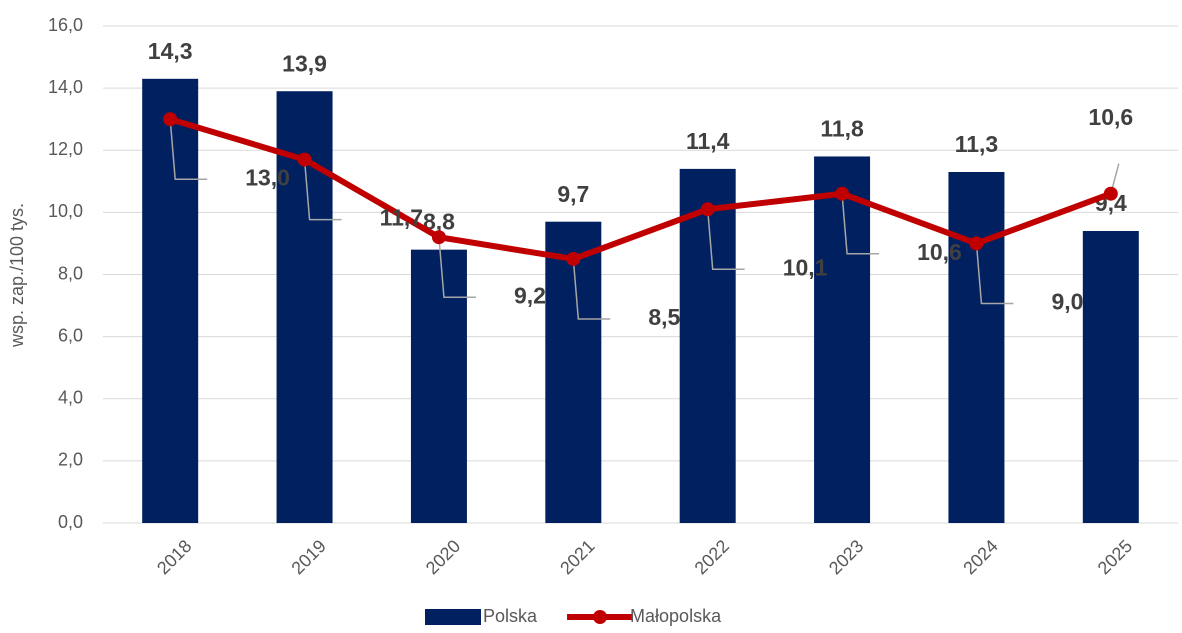 The image size is (1182, 633). Describe the element at coordinates (712, 557) in the screenshot. I see `x-tick-label: 2022` at that location.